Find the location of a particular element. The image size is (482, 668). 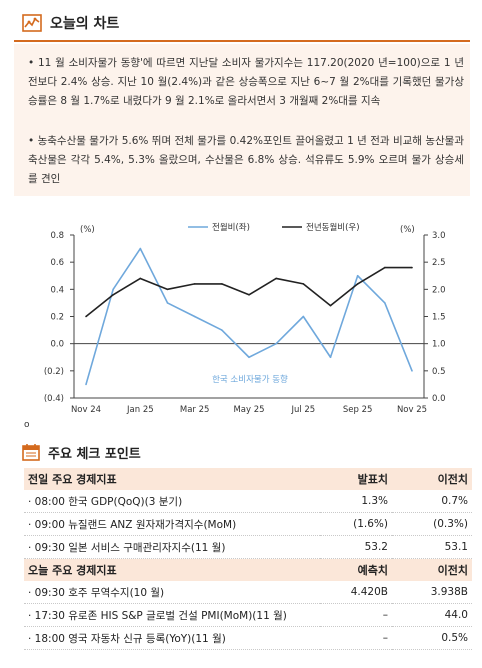

yesterday-header-previous: 이전치 is located at coordinates (432, 479).